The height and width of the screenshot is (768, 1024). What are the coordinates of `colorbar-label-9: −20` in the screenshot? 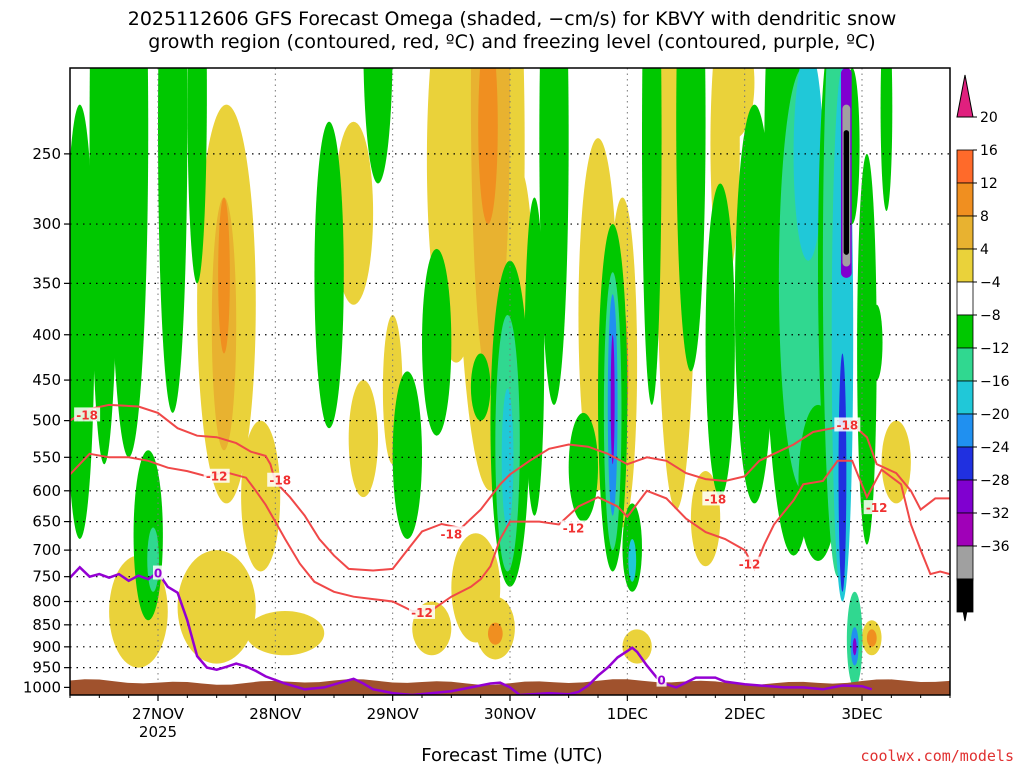 It's located at (995, 415).